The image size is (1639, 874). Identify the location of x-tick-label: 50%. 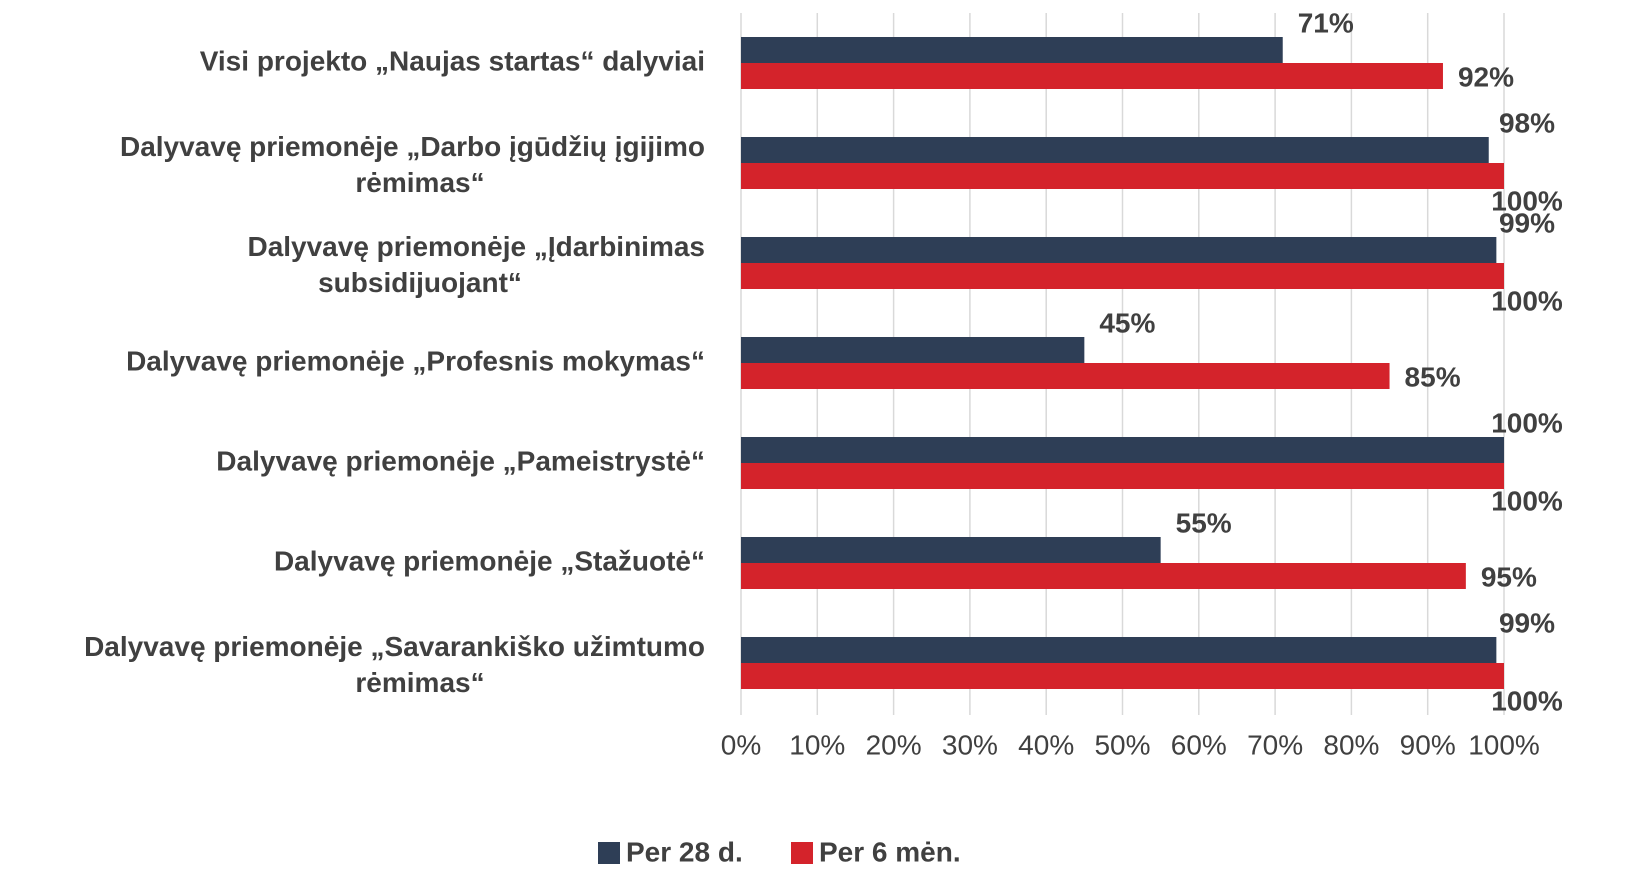
(1122, 744).